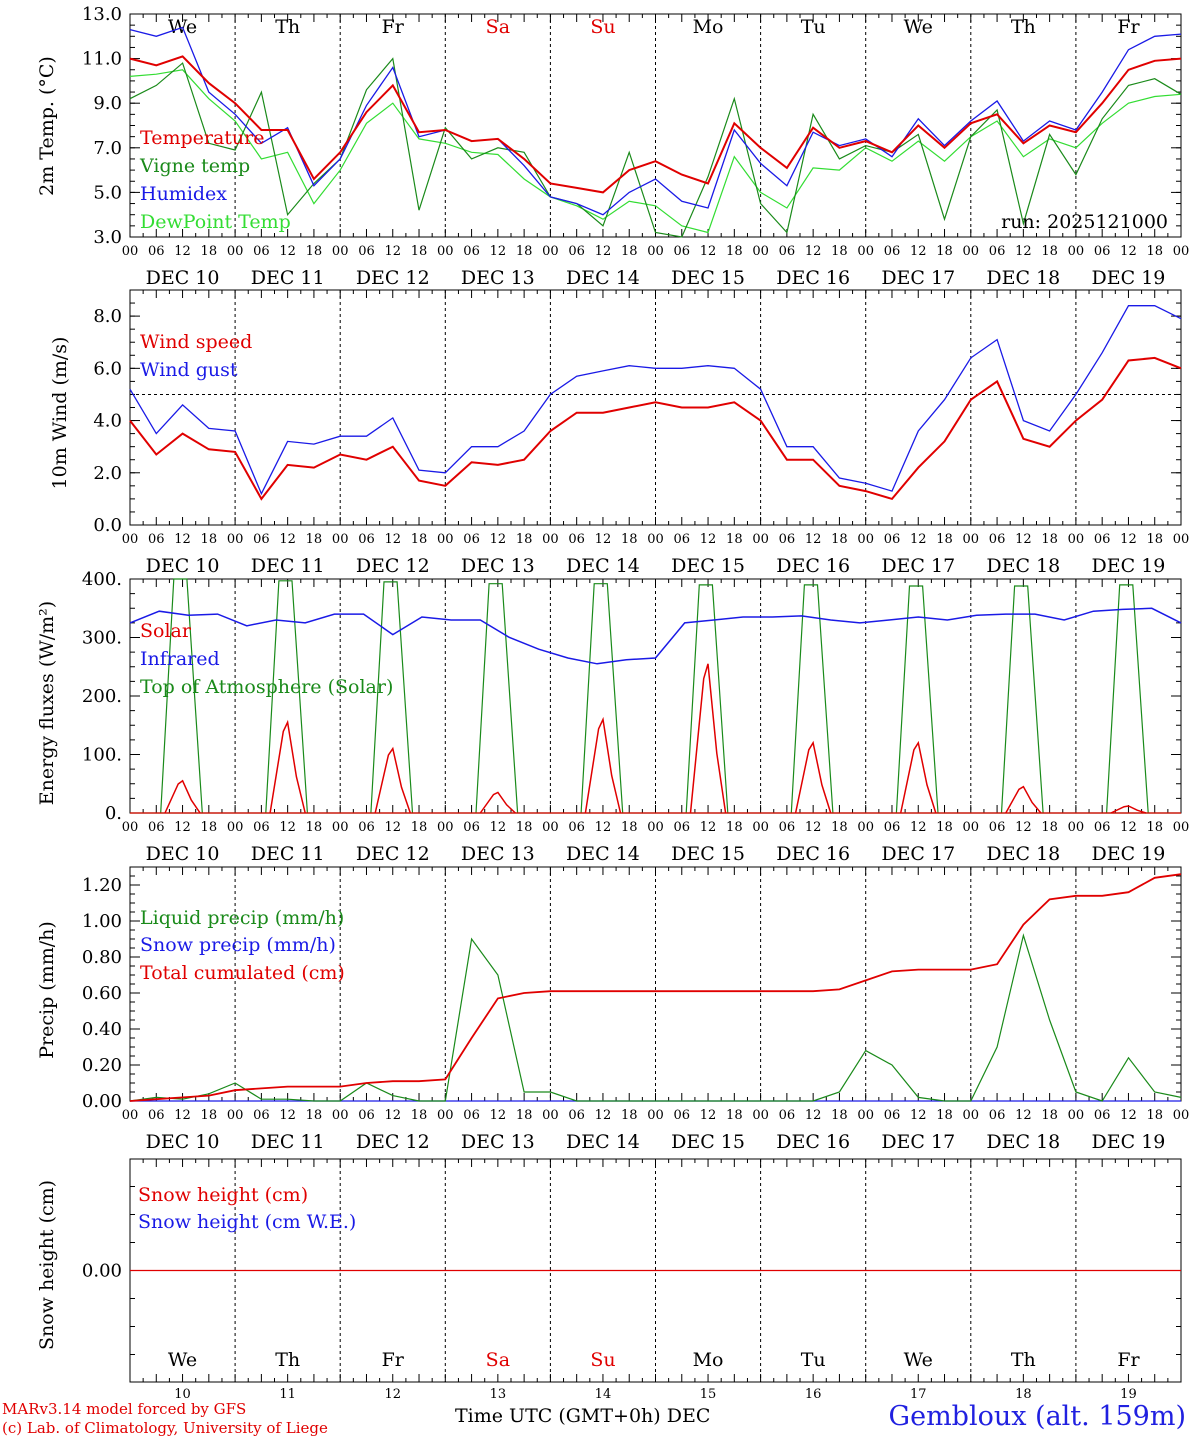 Image resolution: width=1194 pixels, height=1440 pixels. Describe the element at coordinates (47, 703) in the screenshot. I see `ylabel-energy: Energy fluxes (W/m²)` at that location.